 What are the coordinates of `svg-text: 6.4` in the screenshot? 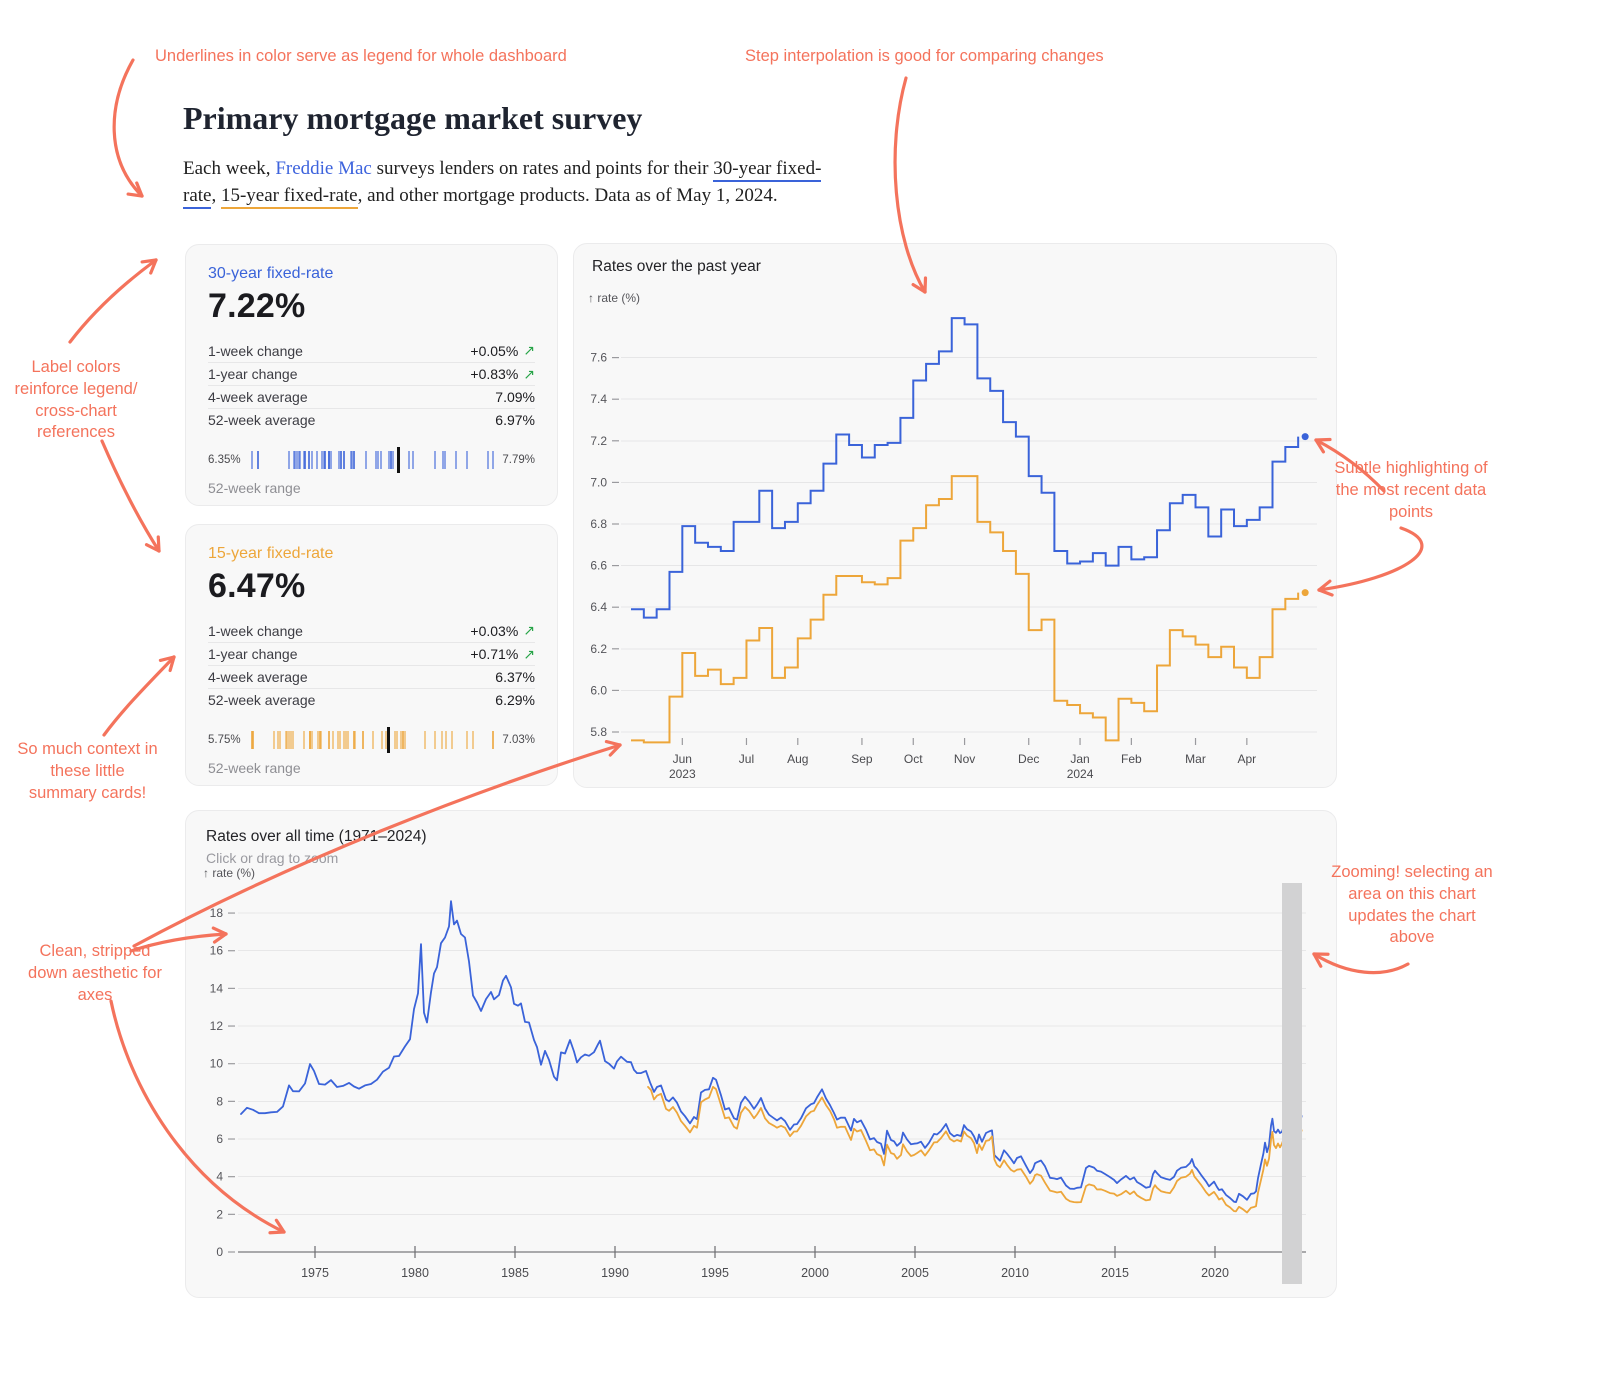 It's located at (598, 607).